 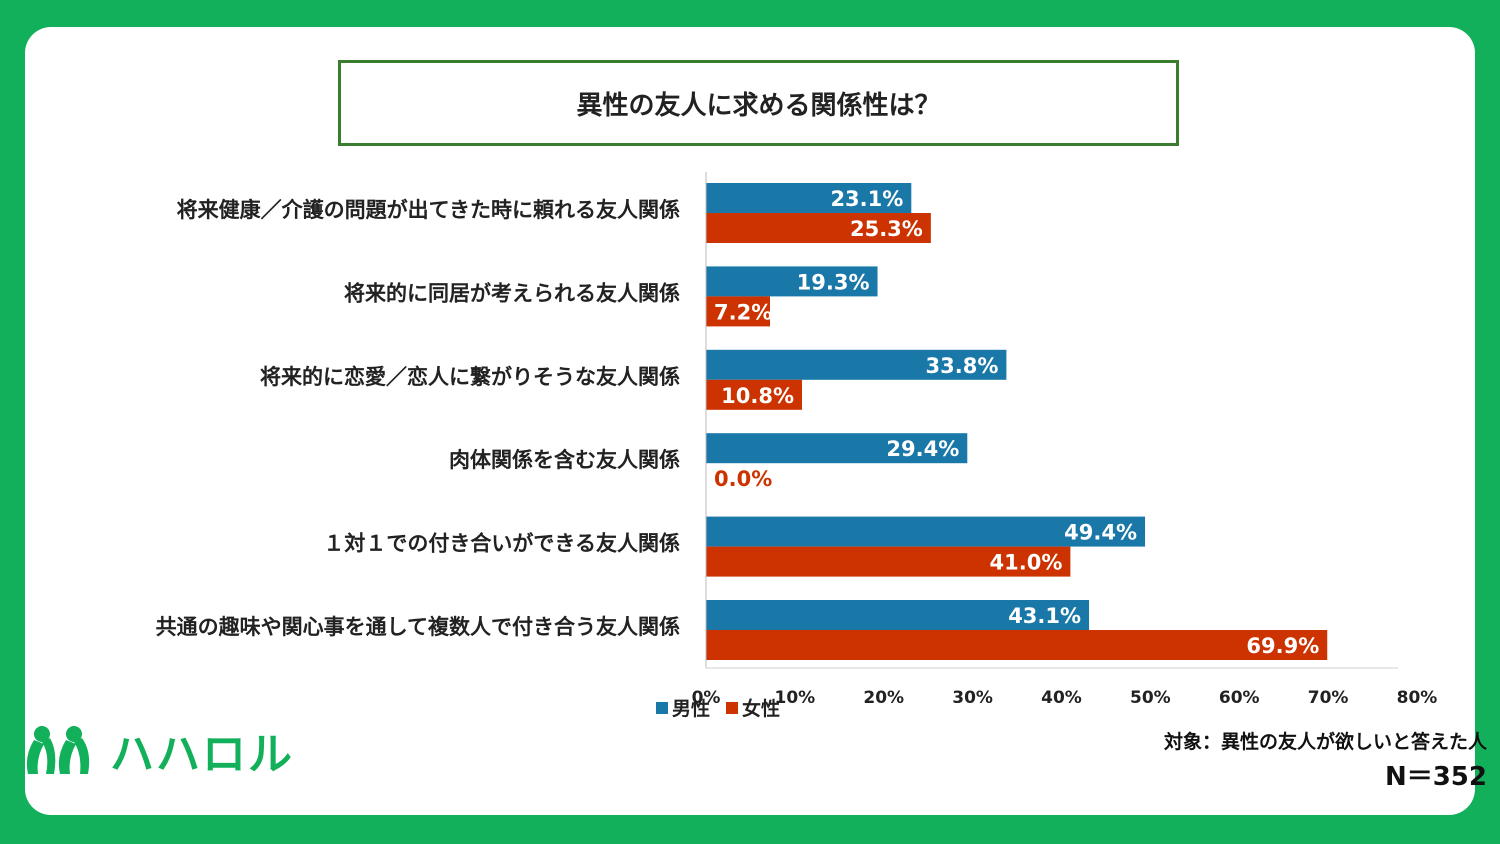 I want to click on legend-item-female: 女性, so click(x=753, y=707).